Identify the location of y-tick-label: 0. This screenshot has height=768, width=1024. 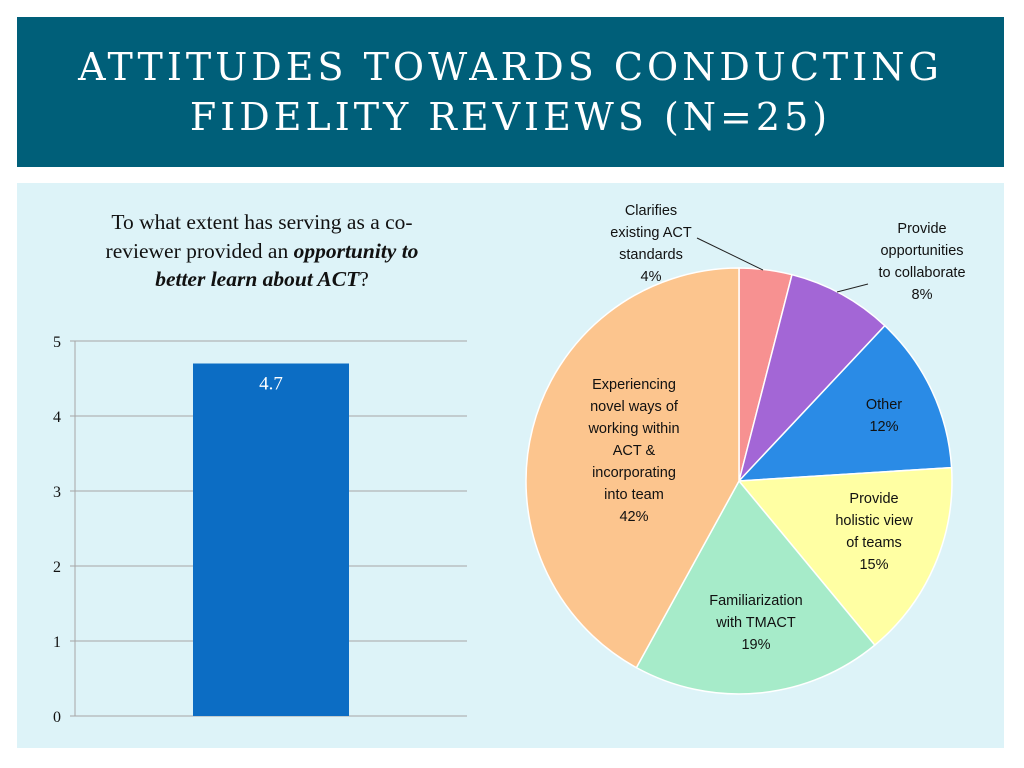
(57, 717).